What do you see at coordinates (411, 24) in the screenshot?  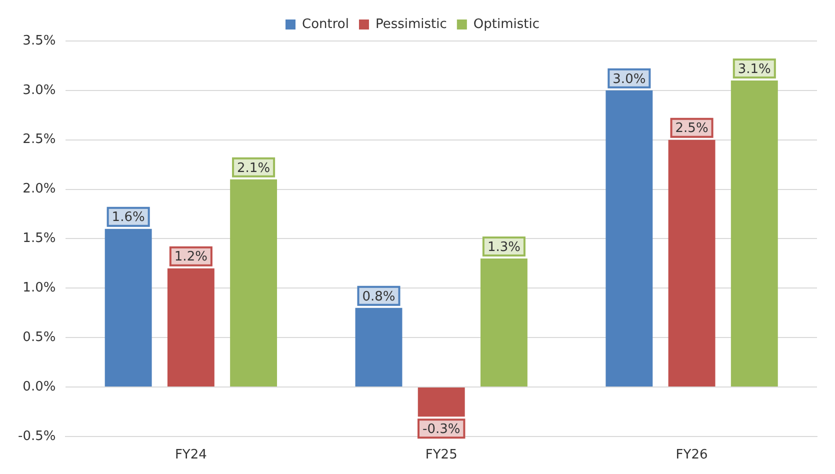 I see `legend-label: Pessimistic` at bounding box center [411, 24].